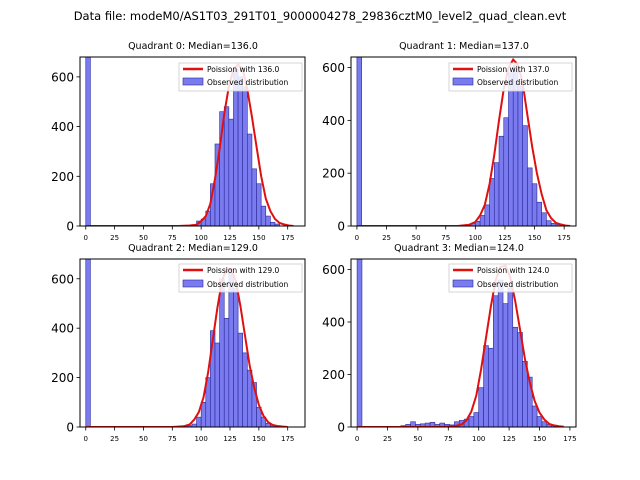 Image resolution: width=640 pixels, height=480 pixels. Describe the element at coordinates (513, 270) in the screenshot. I see `legend-poisson-label: Poission with 124.0` at that location.